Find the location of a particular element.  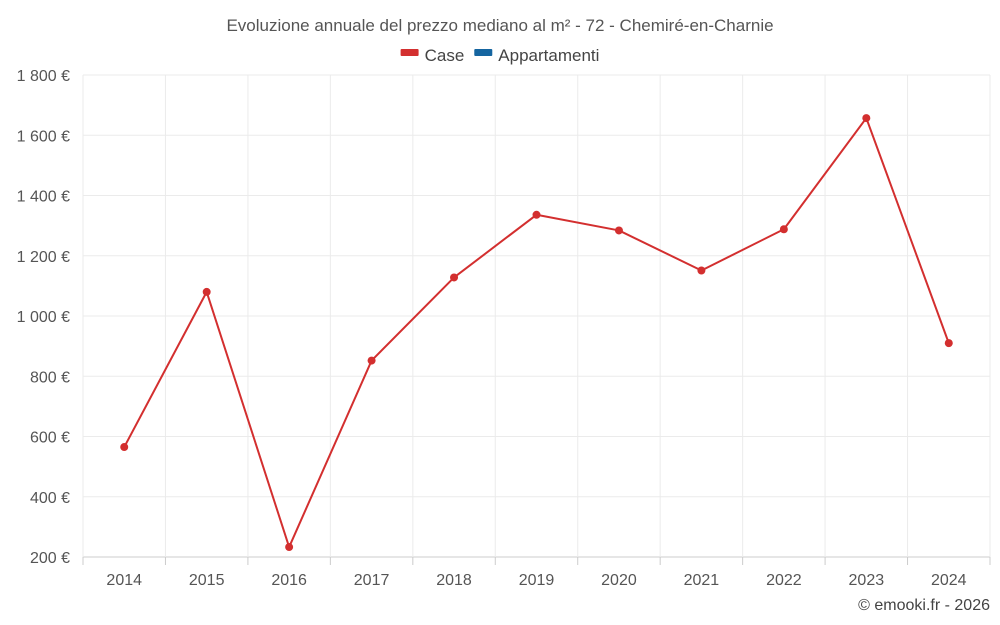

x-tick-label: 2016 is located at coordinates (289, 580).